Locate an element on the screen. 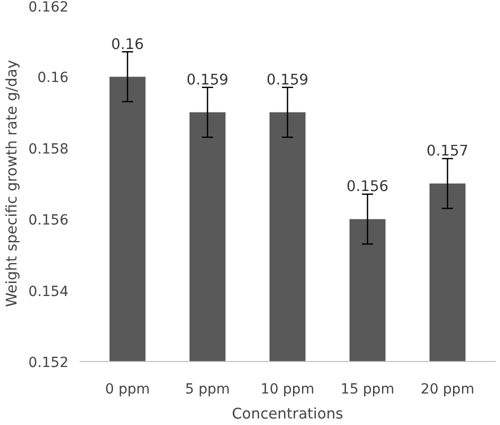  data-label: 0.156 is located at coordinates (367, 187).